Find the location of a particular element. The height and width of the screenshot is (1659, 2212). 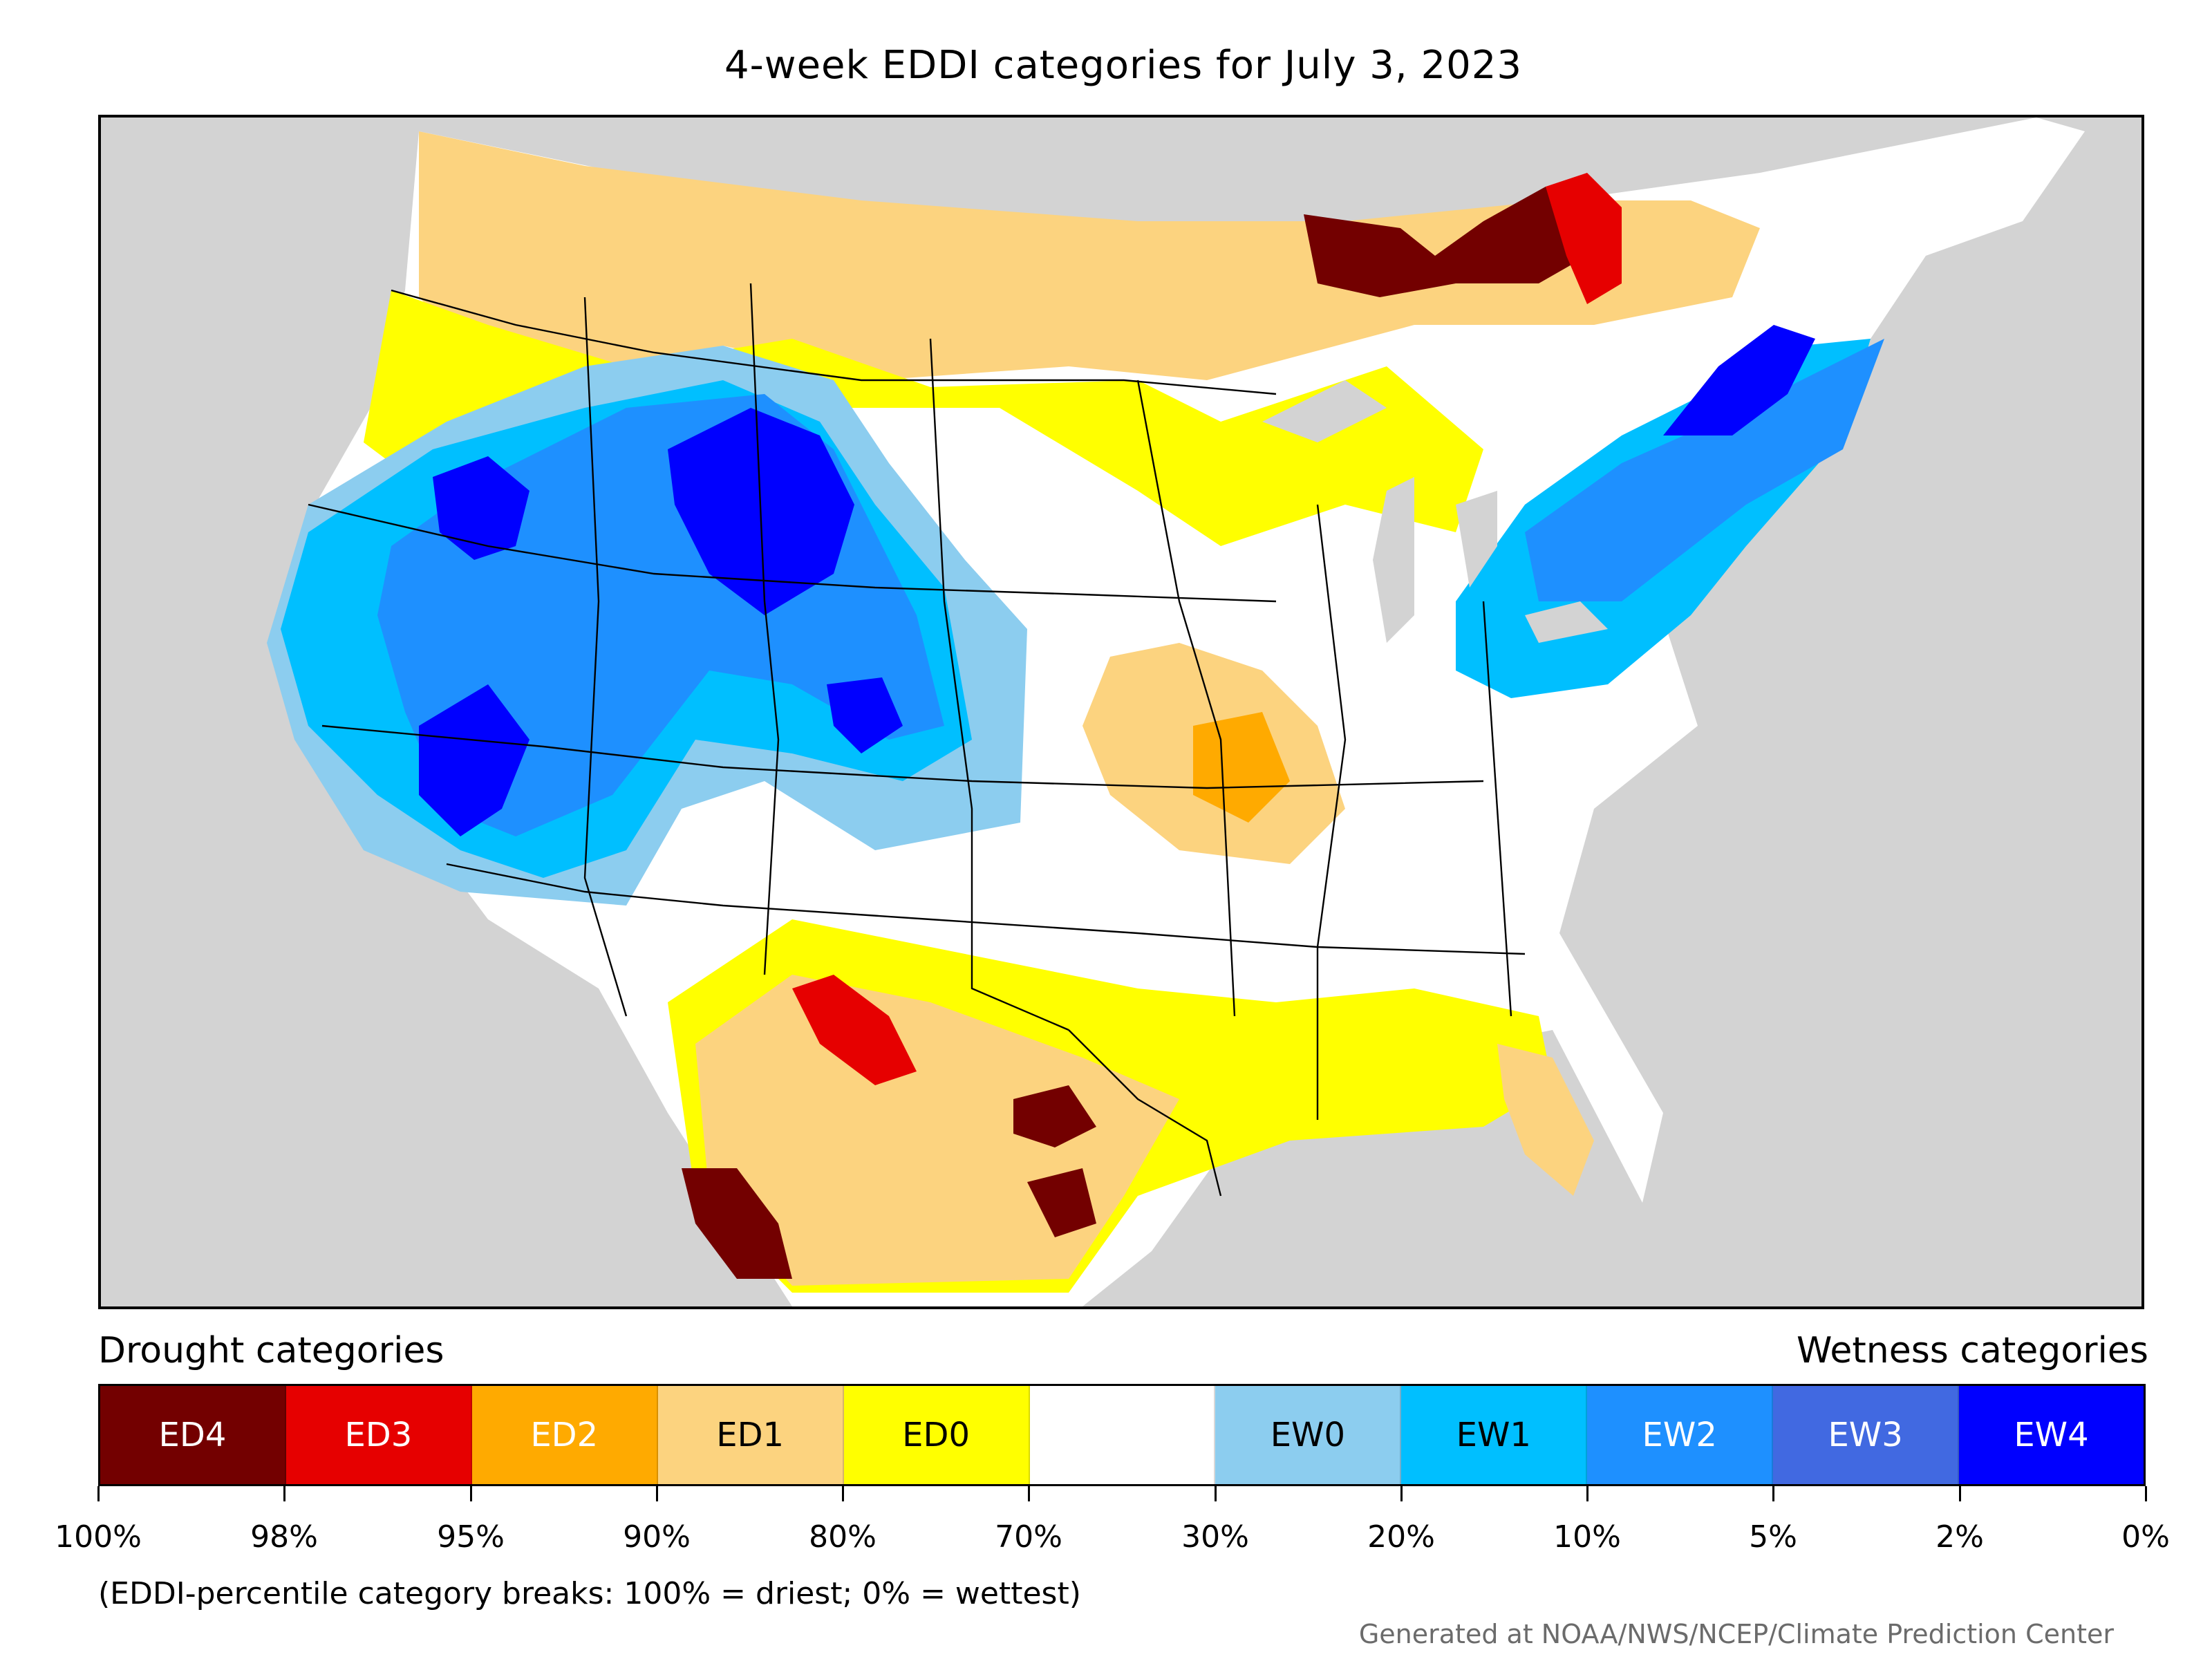

legend-swatch-ew2: EW2 is located at coordinates (1680, 1435).